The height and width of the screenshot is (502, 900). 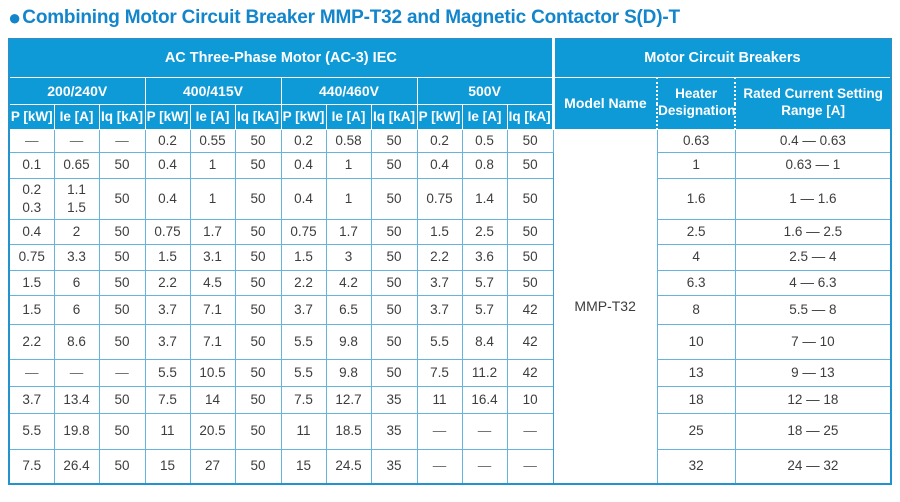 I want to click on motor-value-cell: 4.5, so click(x=212, y=282).